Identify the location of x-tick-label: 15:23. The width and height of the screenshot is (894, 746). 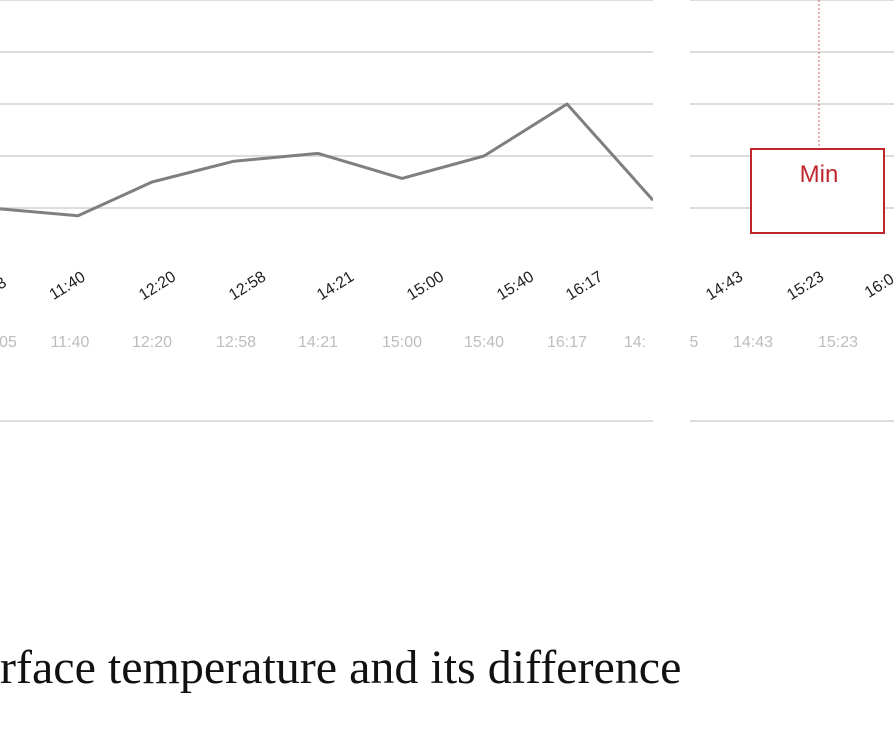
(805, 286).